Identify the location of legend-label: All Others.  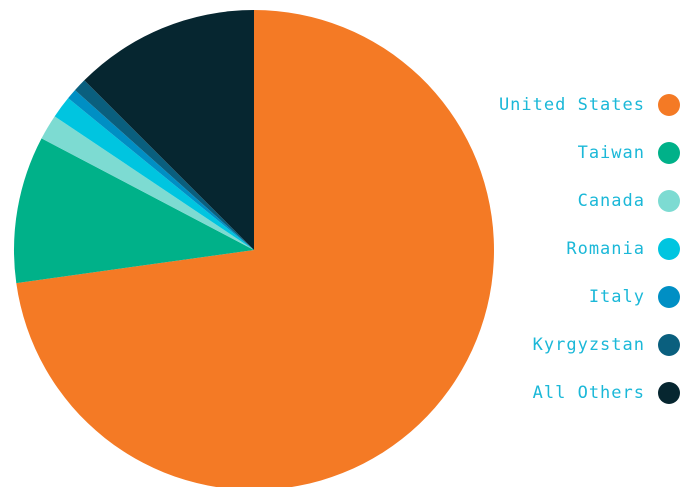
(589, 393).